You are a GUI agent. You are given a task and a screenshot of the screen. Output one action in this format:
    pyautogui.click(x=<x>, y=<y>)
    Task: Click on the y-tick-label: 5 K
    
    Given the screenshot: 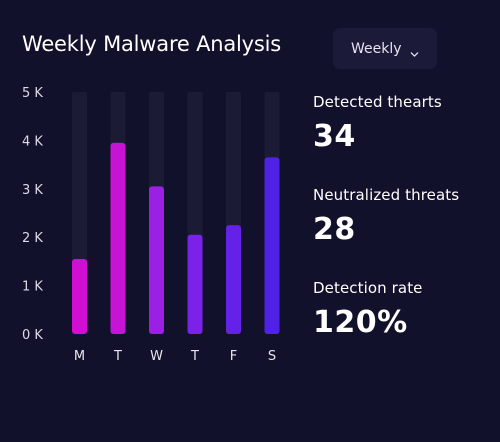 What is the action you would take?
    pyautogui.click(x=32, y=93)
    